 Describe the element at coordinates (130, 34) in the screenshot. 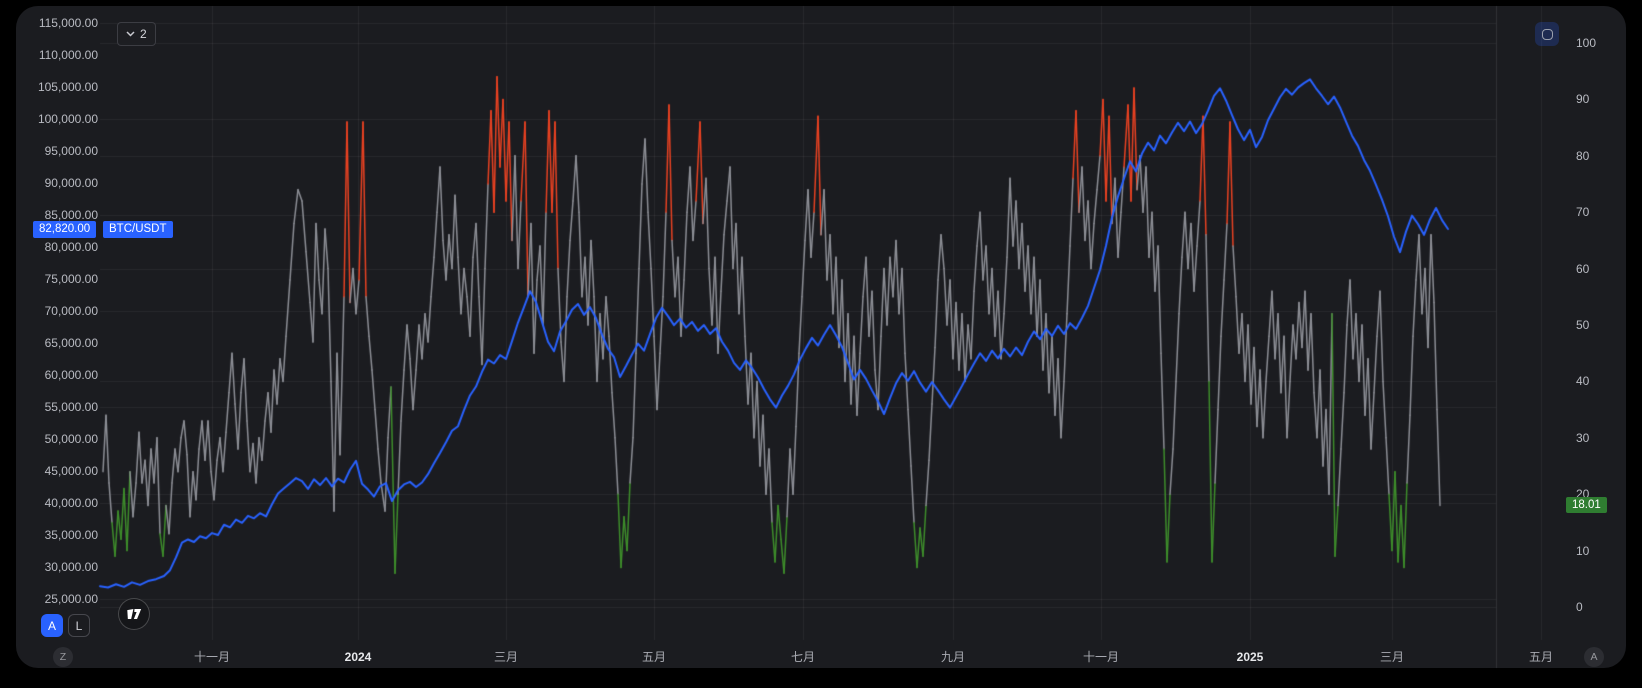

I see `chevron-down-icon` at that location.